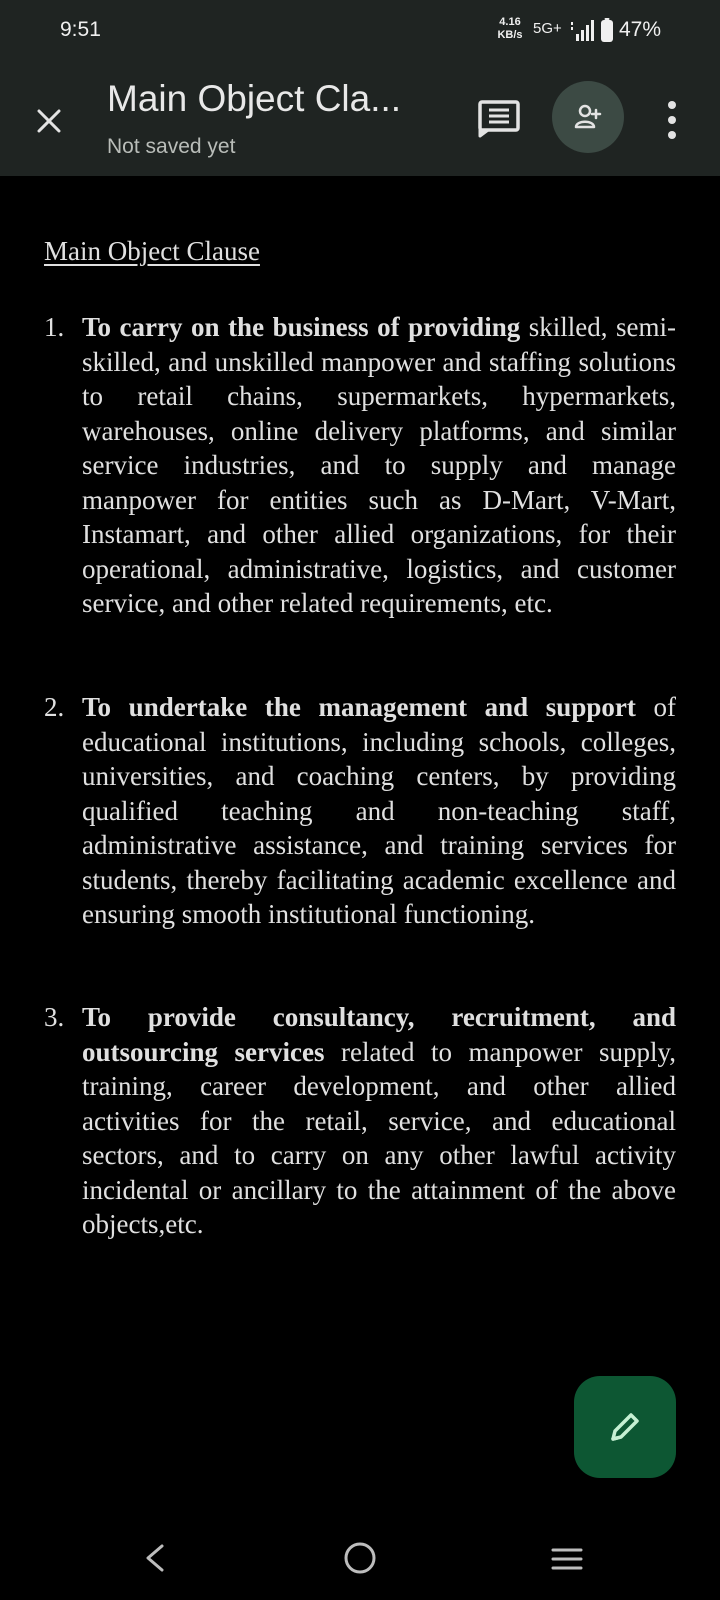 This screenshot has width=720, height=1600. Describe the element at coordinates (672, 120) in the screenshot. I see `more-vert-icon` at that location.